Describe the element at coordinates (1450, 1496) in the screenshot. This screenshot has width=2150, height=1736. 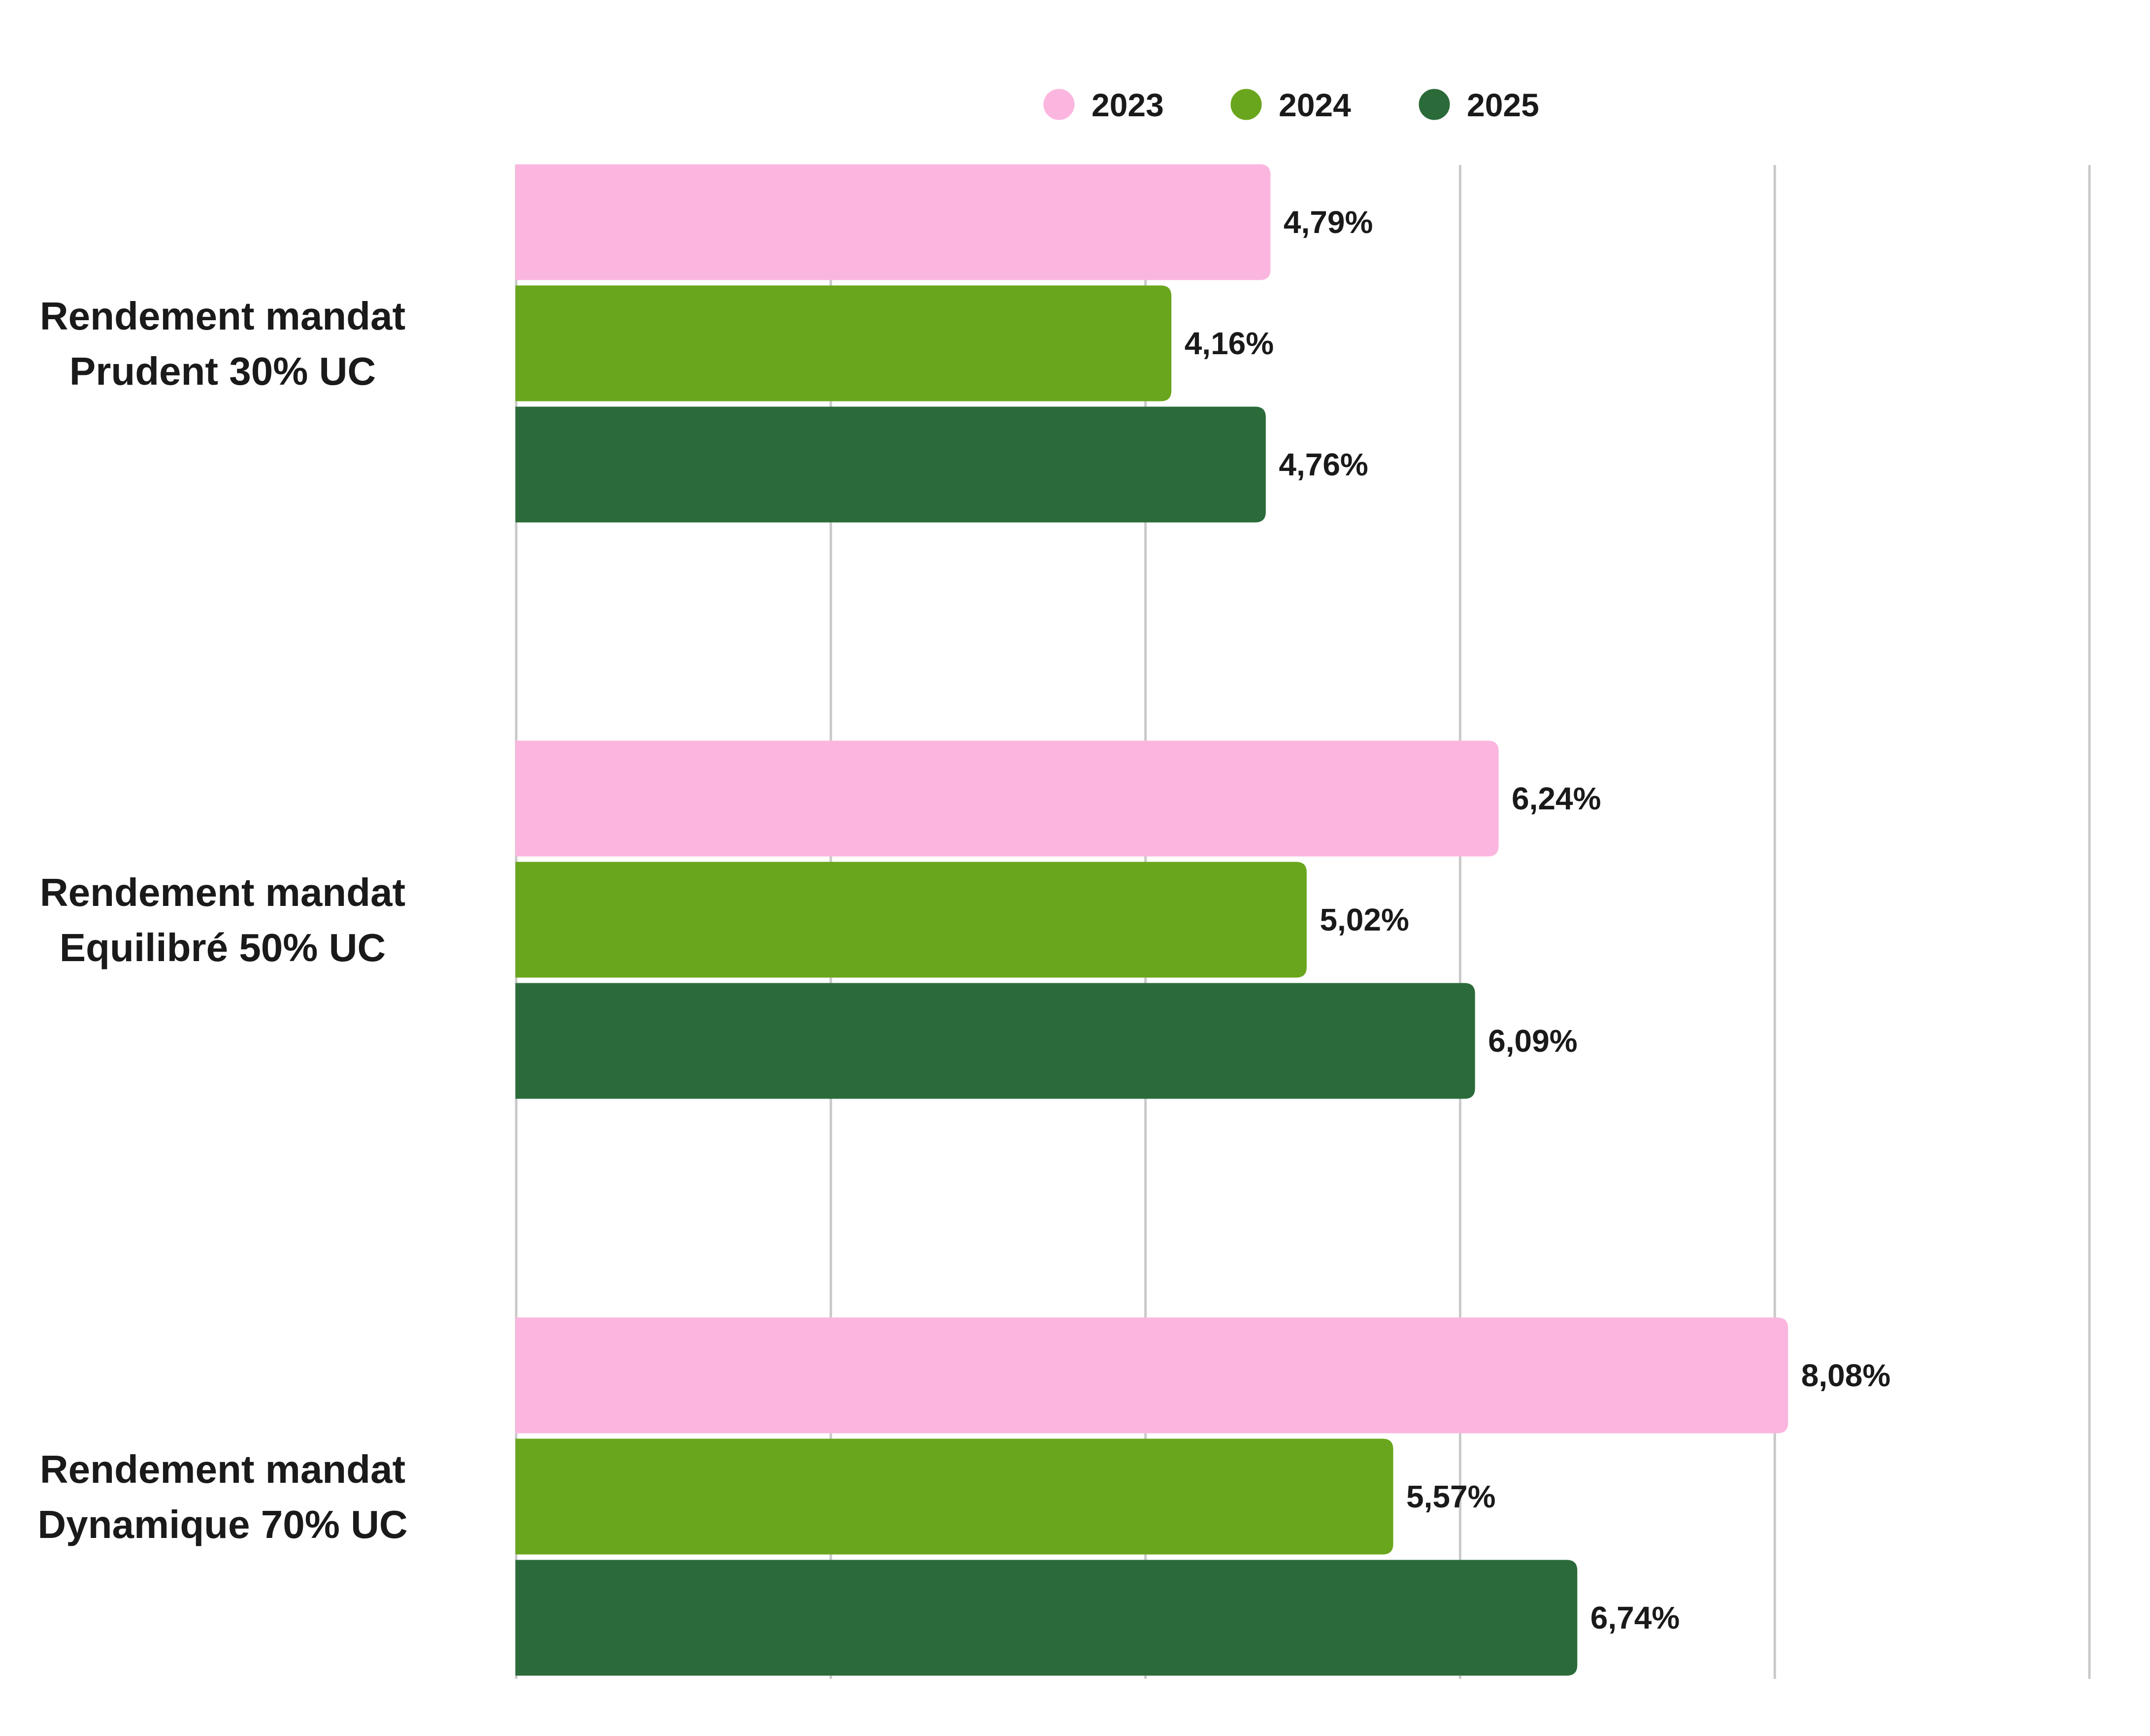
I see `value-label: 5,57%` at that location.